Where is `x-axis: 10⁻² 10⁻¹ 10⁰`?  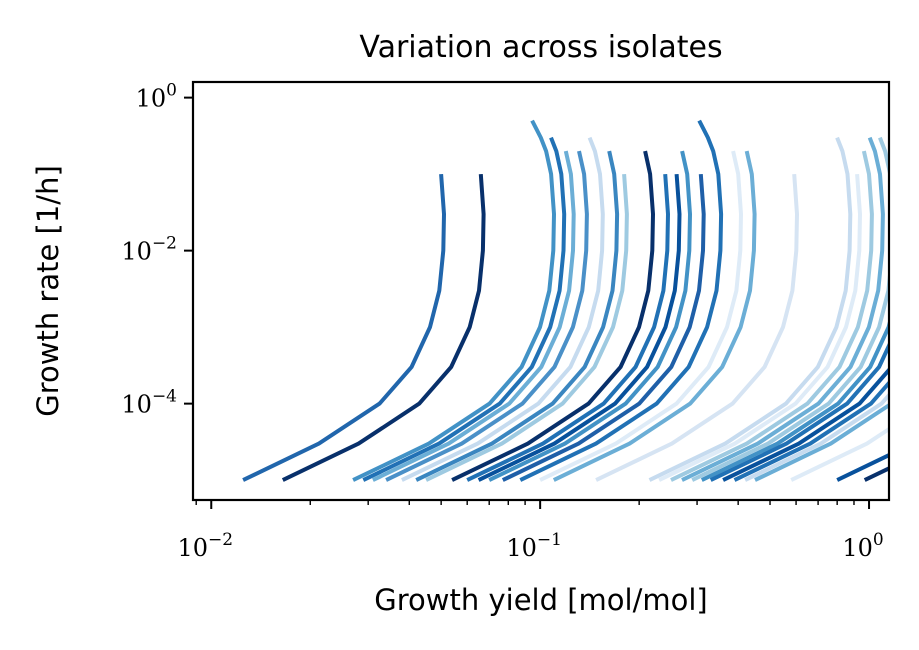
x-axis: 10⁻² 10⁻¹ 10⁰ is located at coordinates (530, 531).